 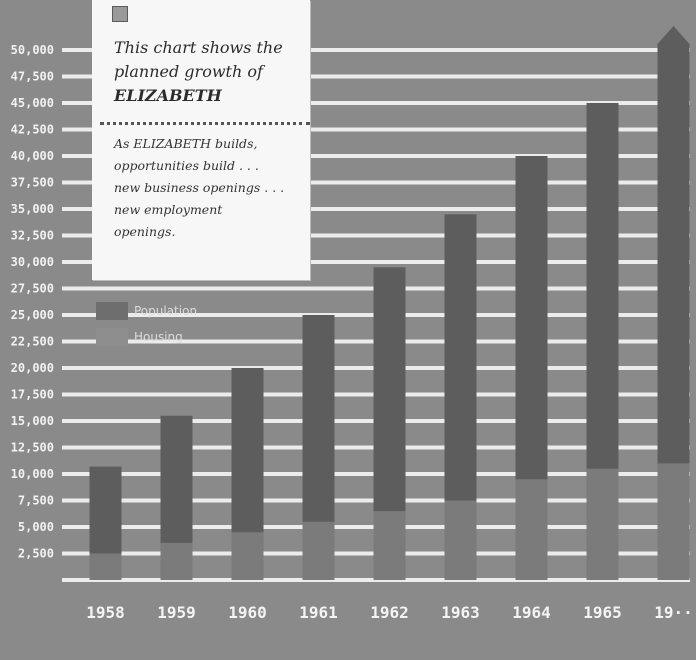 I want to click on y-tick-label-0: 50,000, so click(x=32, y=50).